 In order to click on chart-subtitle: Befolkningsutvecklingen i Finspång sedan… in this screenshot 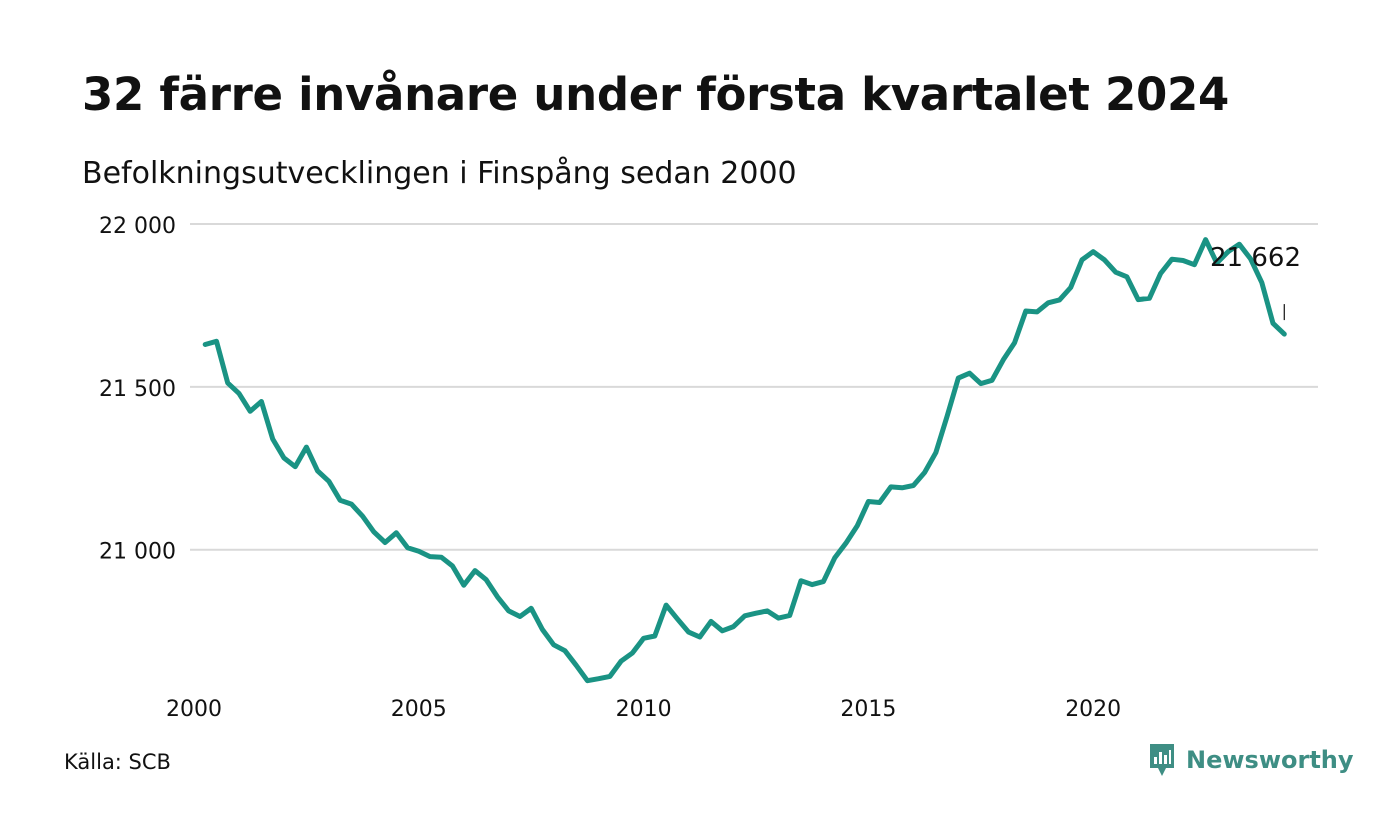, I will do `click(439, 173)`.